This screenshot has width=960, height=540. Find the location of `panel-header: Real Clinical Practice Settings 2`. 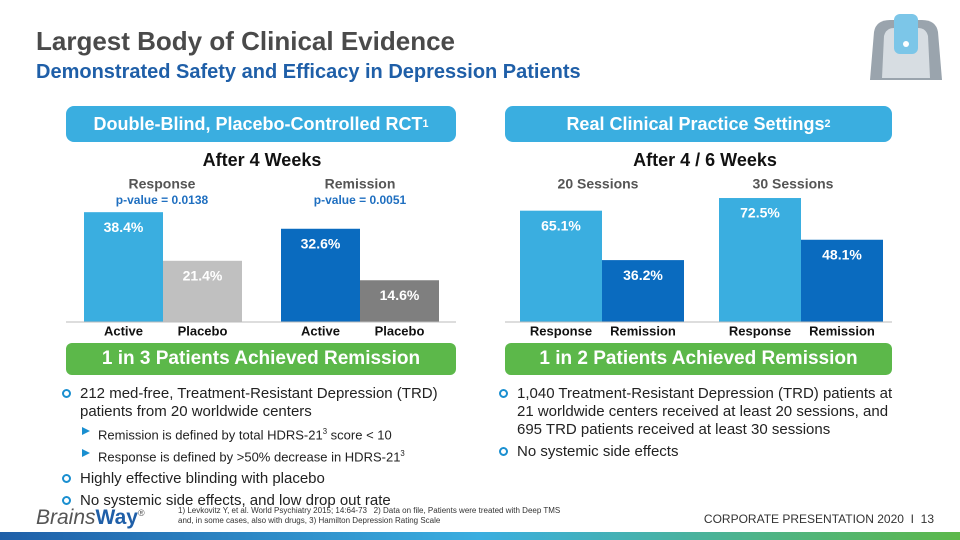

panel-header: Real Clinical Practice Settings 2 is located at coordinates (698, 124).